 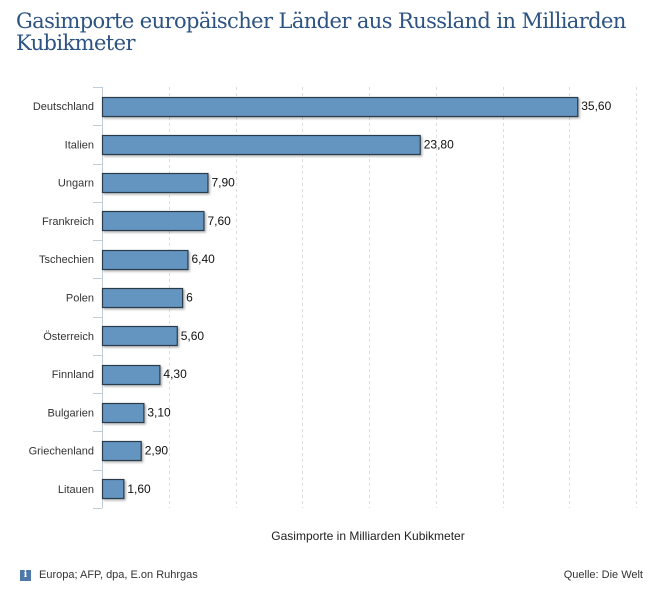 I want to click on value-label: 4,30, so click(x=175, y=374).